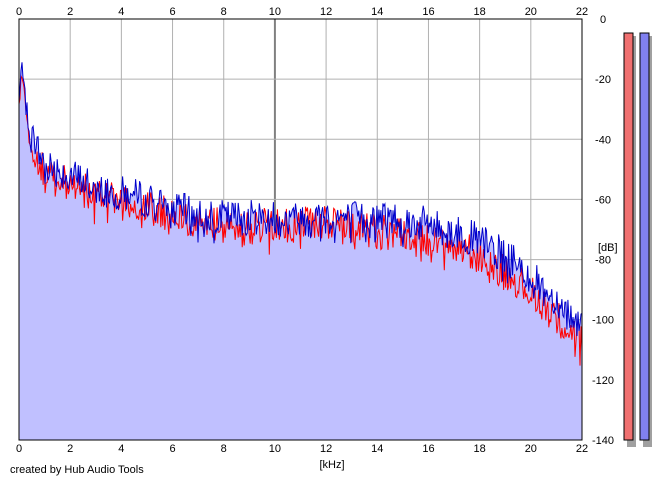 This screenshot has height=486, width=664. What do you see at coordinates (428, 12) in the screenshot?
I see `x-tick-label-top: 16` at bounding box center [428, 12].